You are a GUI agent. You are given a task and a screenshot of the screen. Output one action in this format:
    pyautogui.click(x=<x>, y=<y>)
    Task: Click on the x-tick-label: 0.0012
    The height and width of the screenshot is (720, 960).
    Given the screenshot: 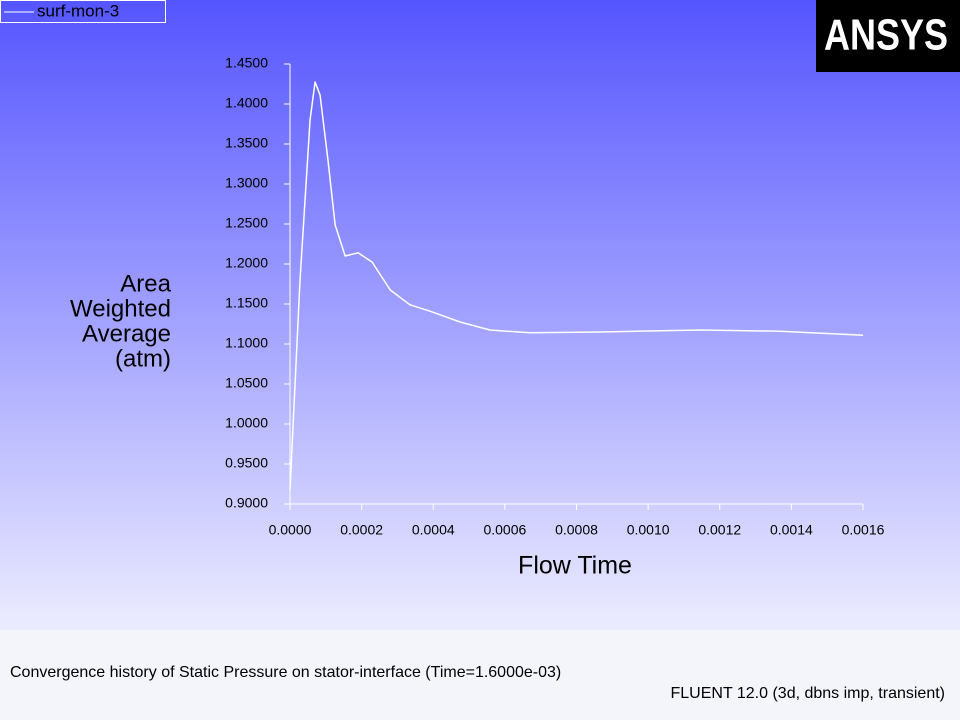 What is the action you would take?
    pyautogui.click(x=719, y=530)
    